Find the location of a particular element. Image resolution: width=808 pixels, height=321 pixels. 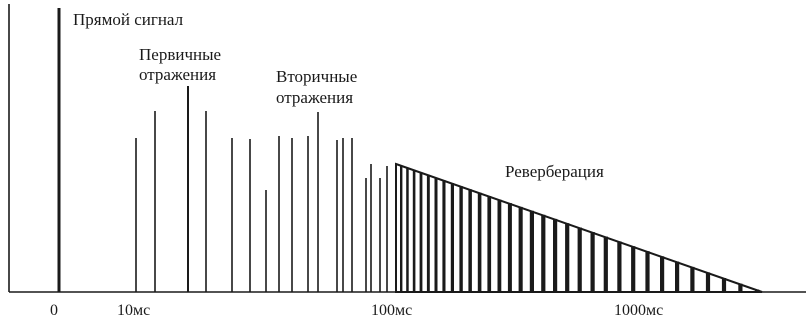

tick-label: 10мс is located at coordinates (133, 310).